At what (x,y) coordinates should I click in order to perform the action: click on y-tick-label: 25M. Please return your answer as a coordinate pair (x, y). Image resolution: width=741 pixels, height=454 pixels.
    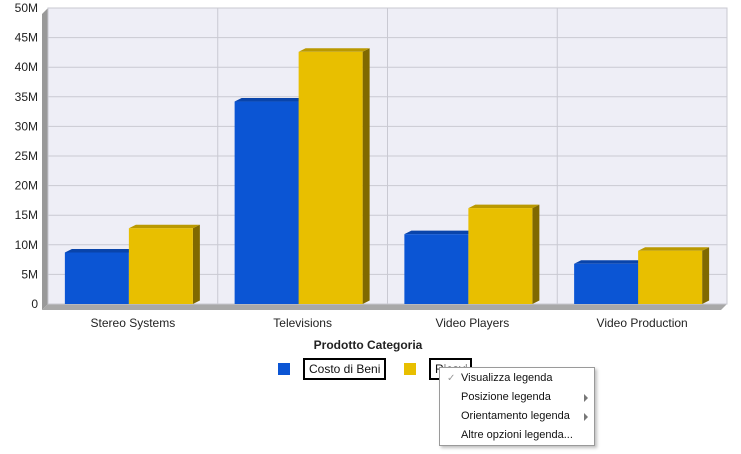
    Looking at the image, I should click on (26, 156).